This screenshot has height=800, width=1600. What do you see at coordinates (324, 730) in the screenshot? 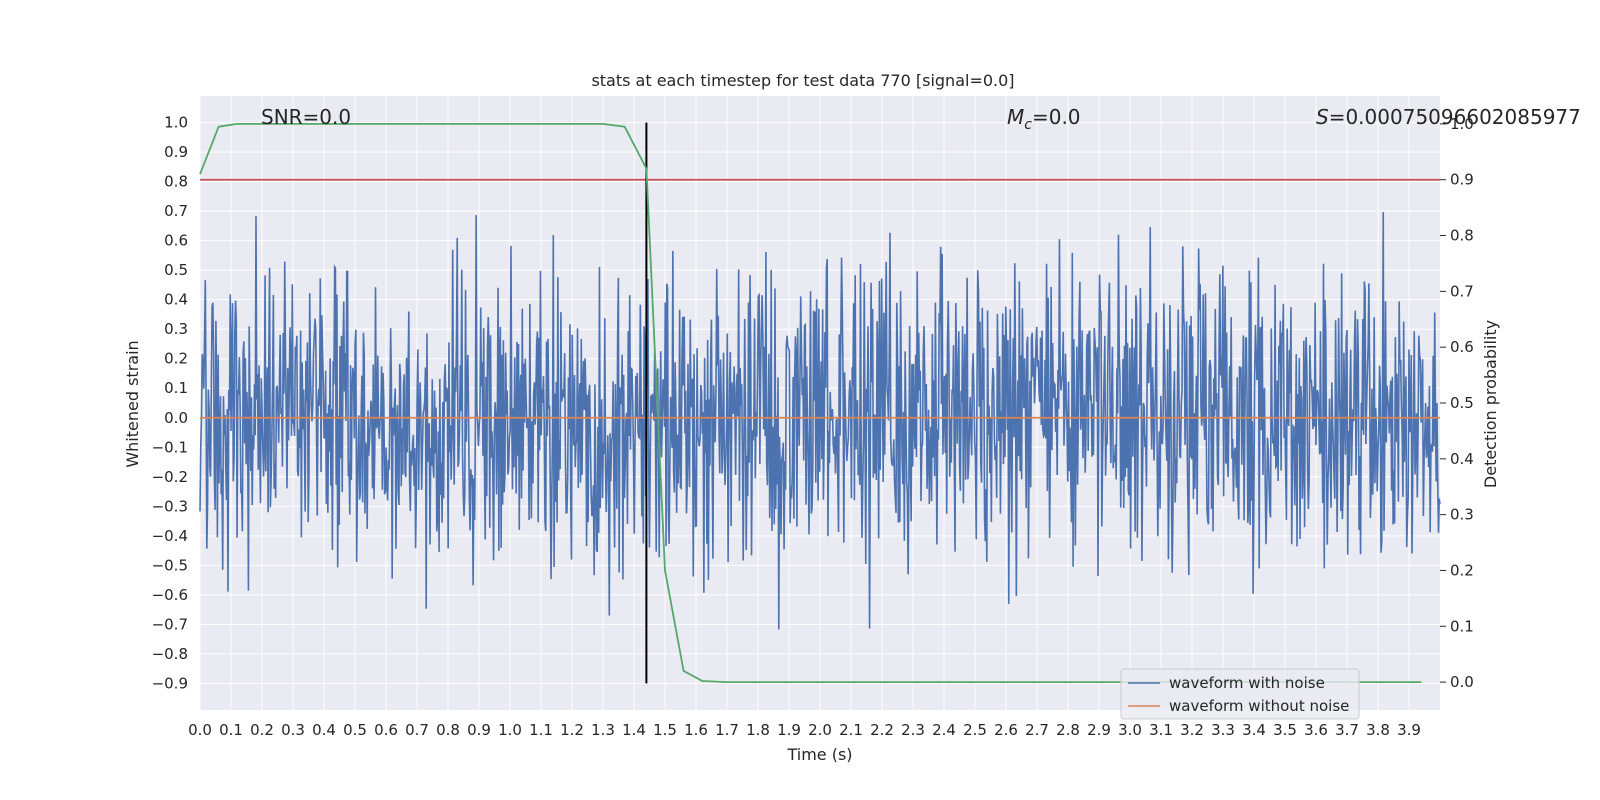
I see `x-tick-label: 0.4` at bounding box center [324, 730].